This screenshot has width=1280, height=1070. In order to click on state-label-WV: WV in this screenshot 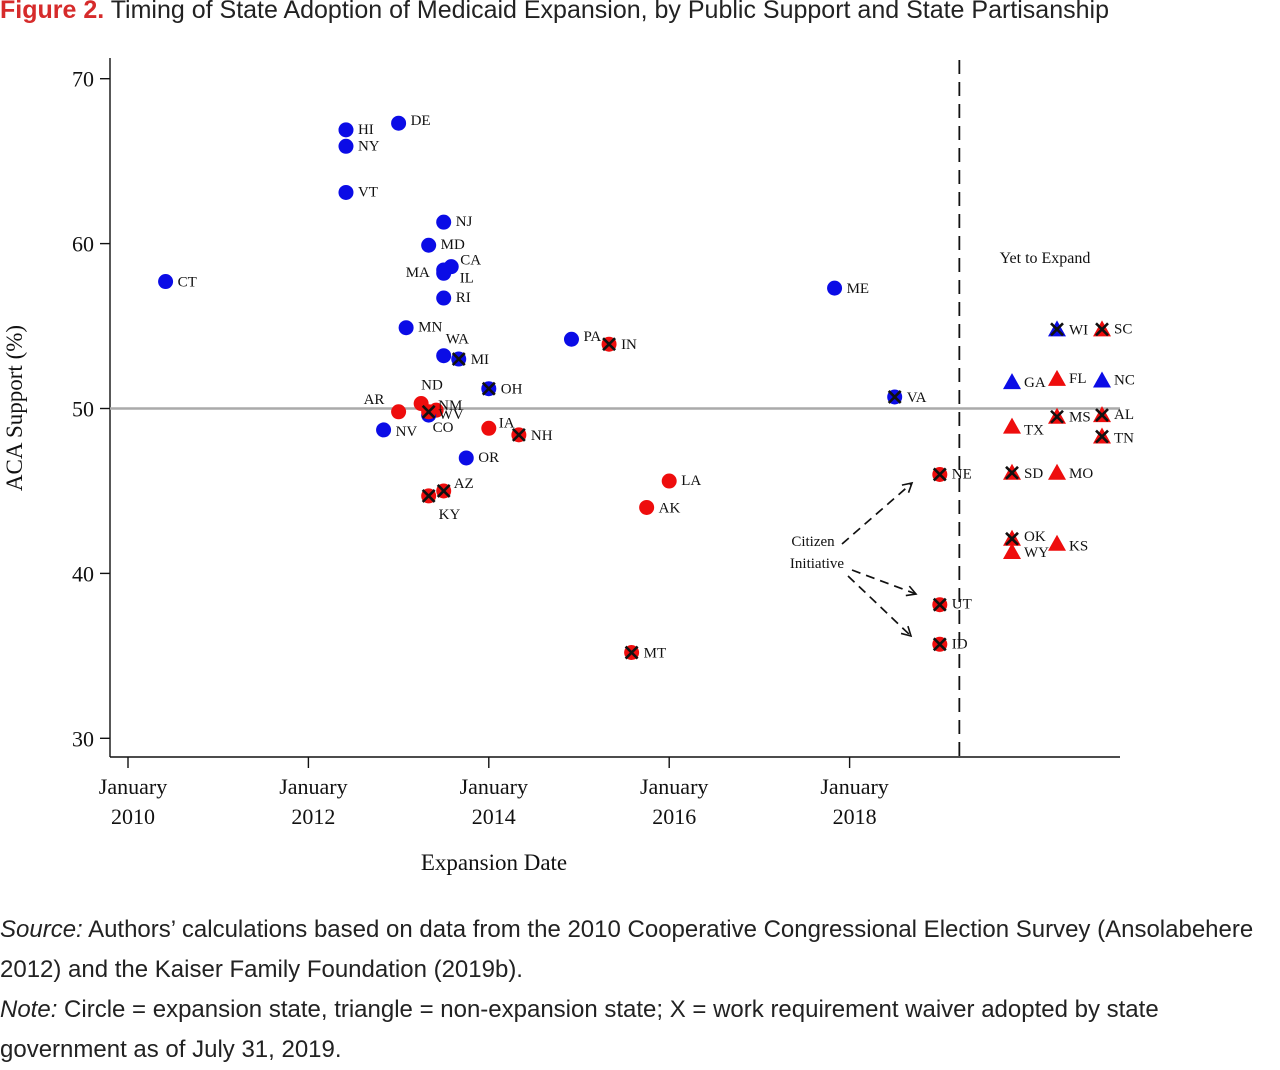, I will do `click(451, 415)`.